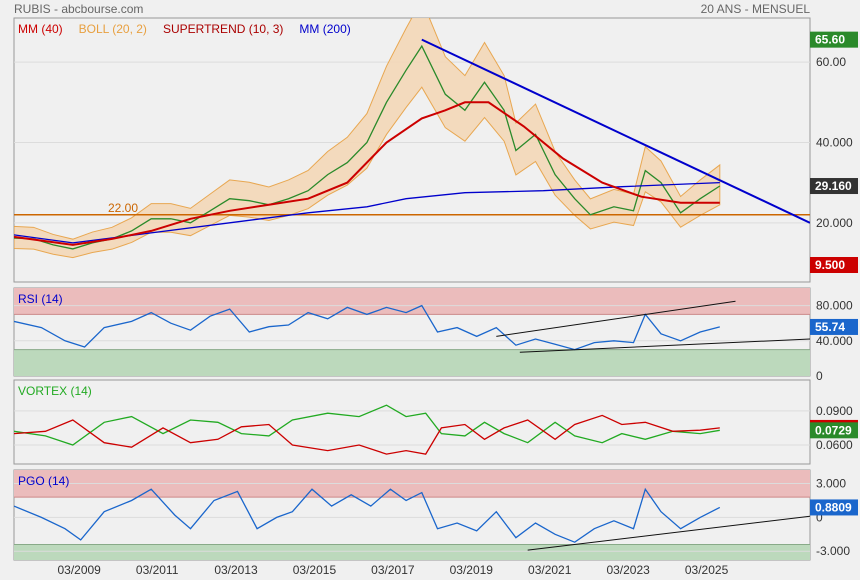 Image resolution: width=860 pixels, height=580 pixels. I want to click on price-legend-entry: MM (40), so click(40, 29).